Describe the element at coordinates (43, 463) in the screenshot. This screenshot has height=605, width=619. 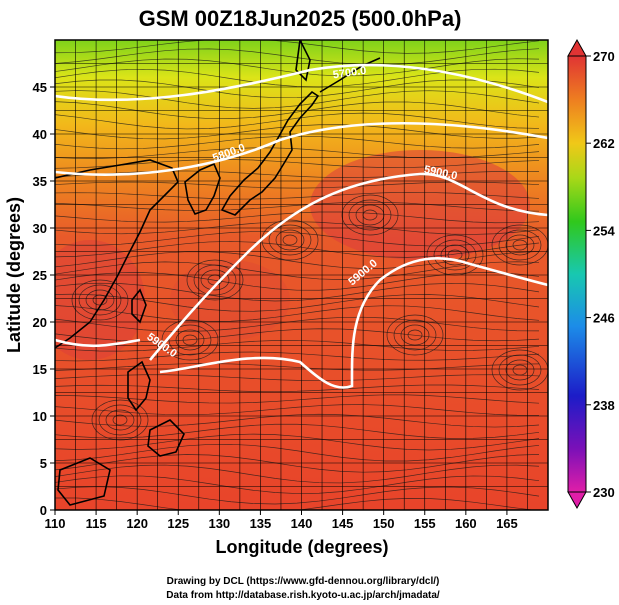
I see `y-tick-label: 5` at that location.